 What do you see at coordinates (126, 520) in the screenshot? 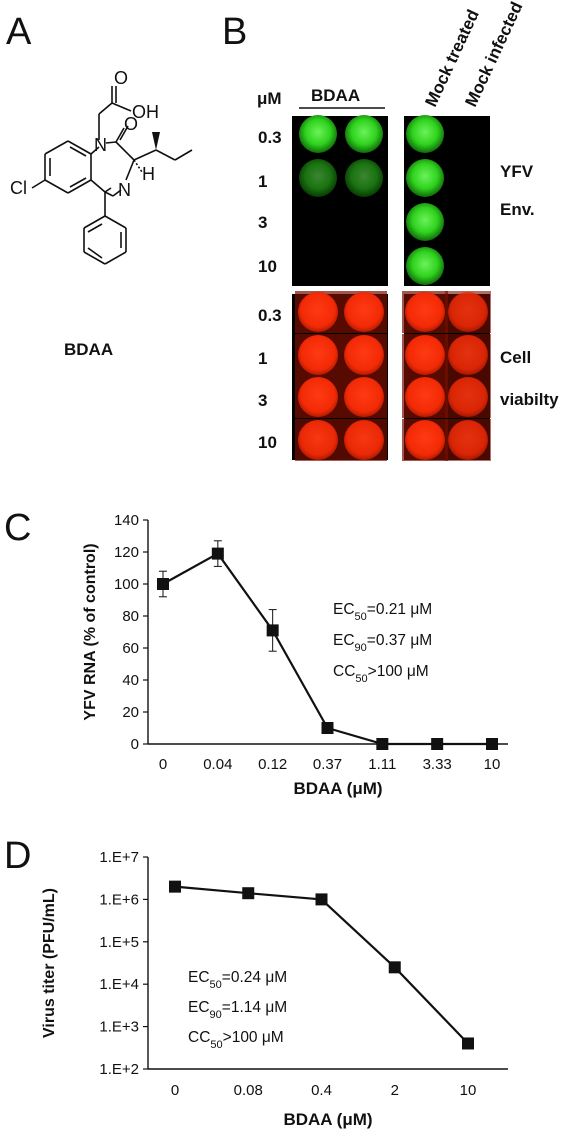
I see `c-y-tick-label-7: 140` at bounding box center [126, 520].